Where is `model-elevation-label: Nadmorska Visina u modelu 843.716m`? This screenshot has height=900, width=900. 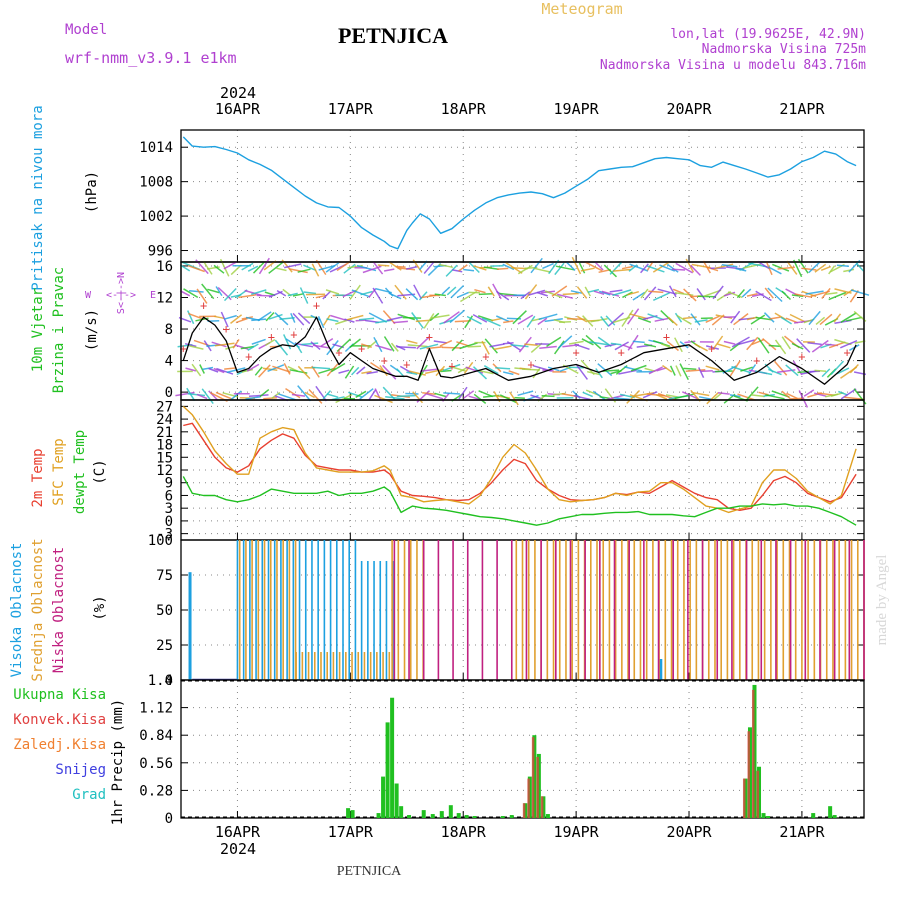 model-elevation-label: Nadmorska Visina u modelu 843.716m is located at coordinates (733, 65).